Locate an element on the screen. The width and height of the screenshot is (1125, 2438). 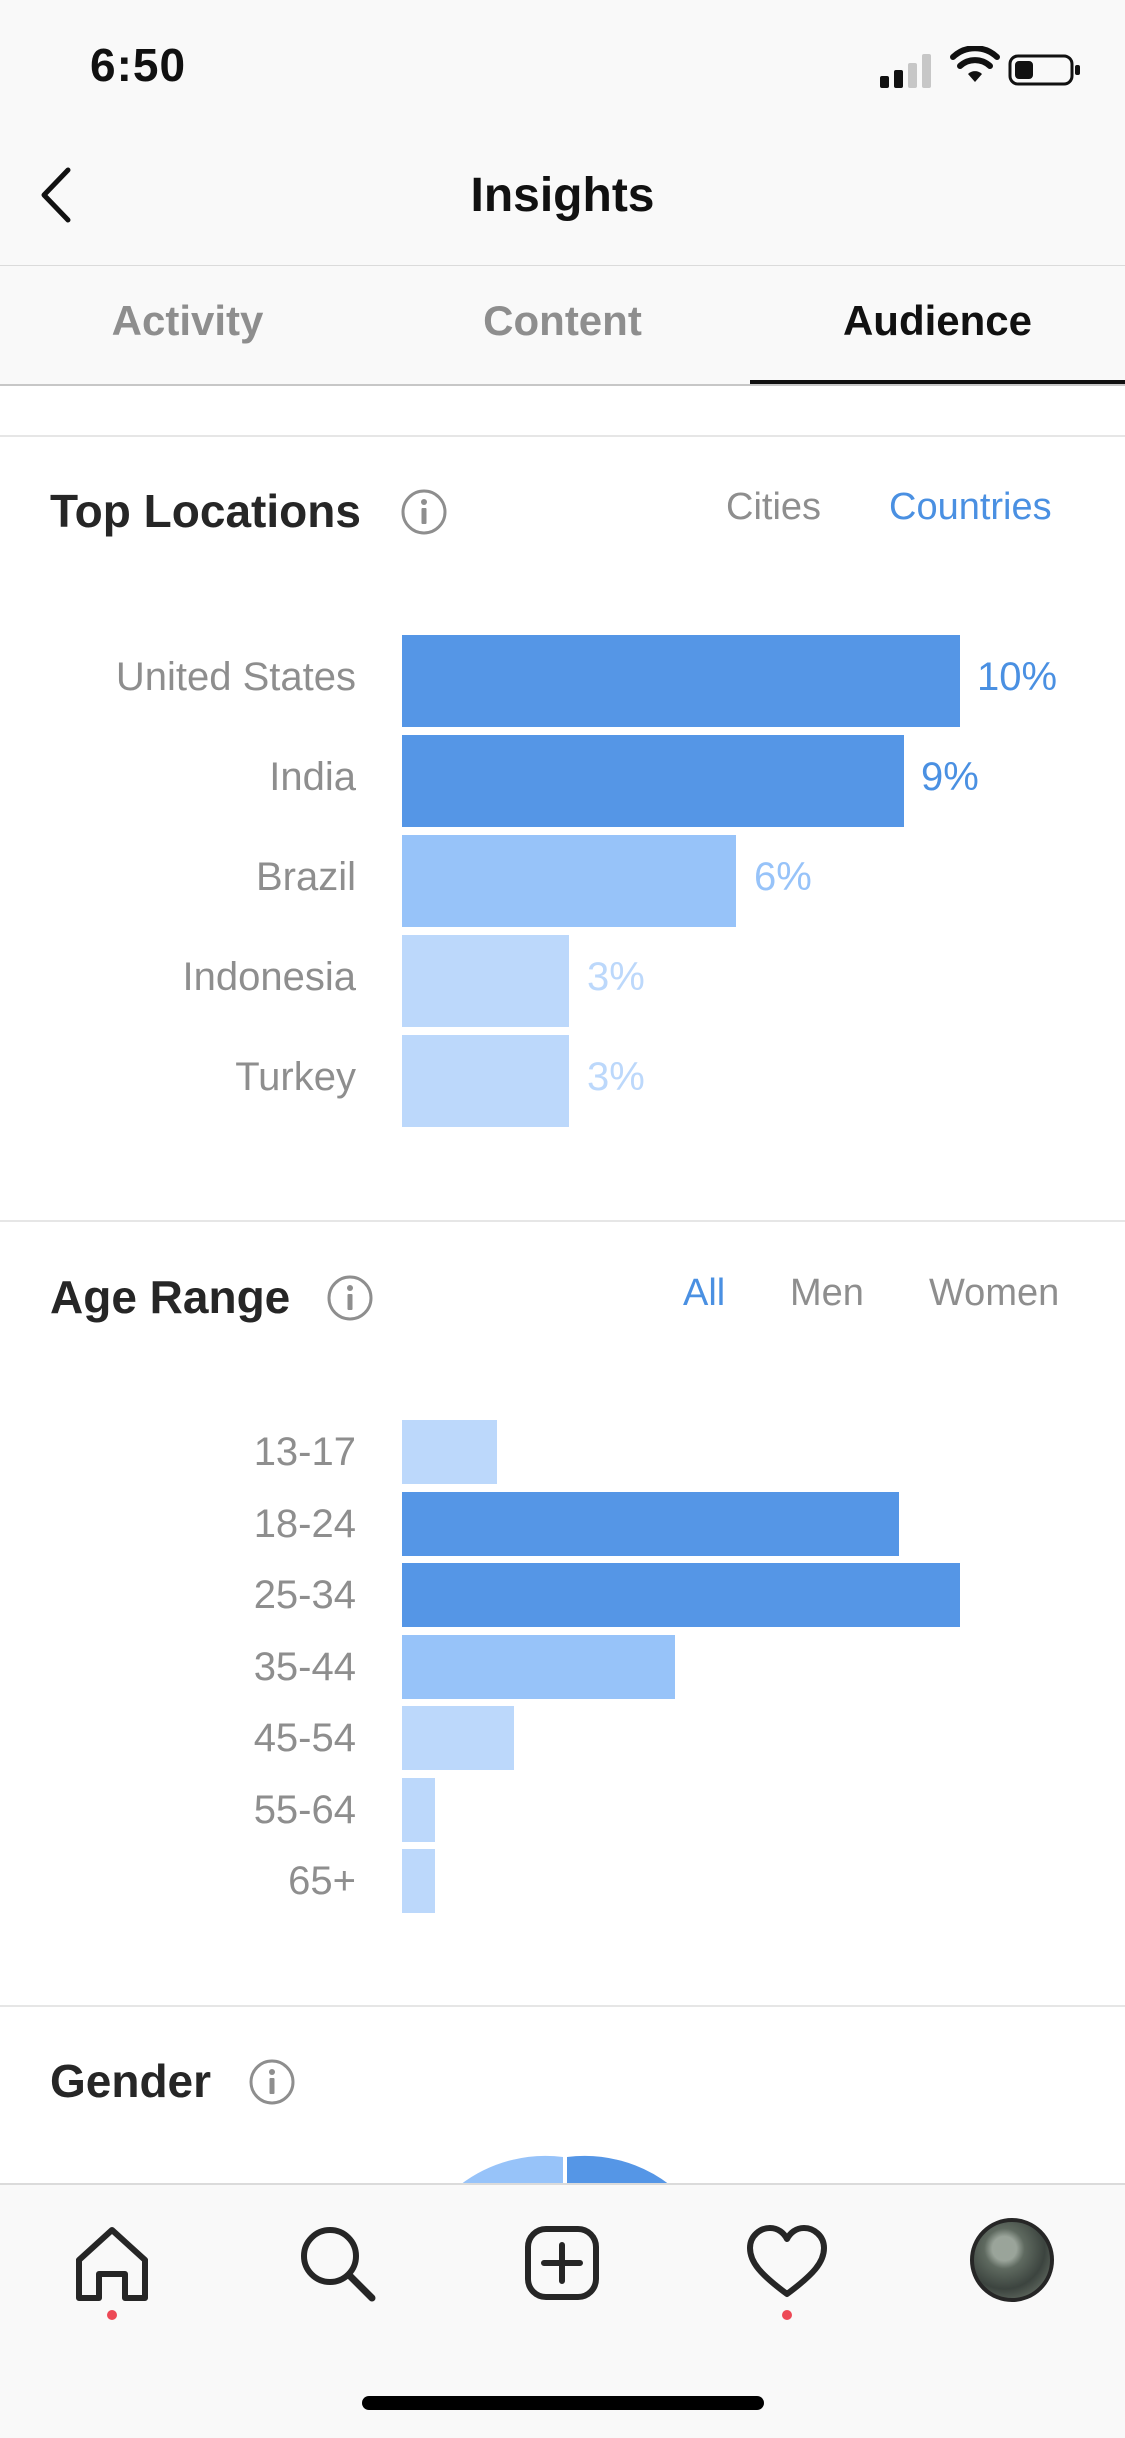
profile-avatar is located at coordinates (1012, 2260).